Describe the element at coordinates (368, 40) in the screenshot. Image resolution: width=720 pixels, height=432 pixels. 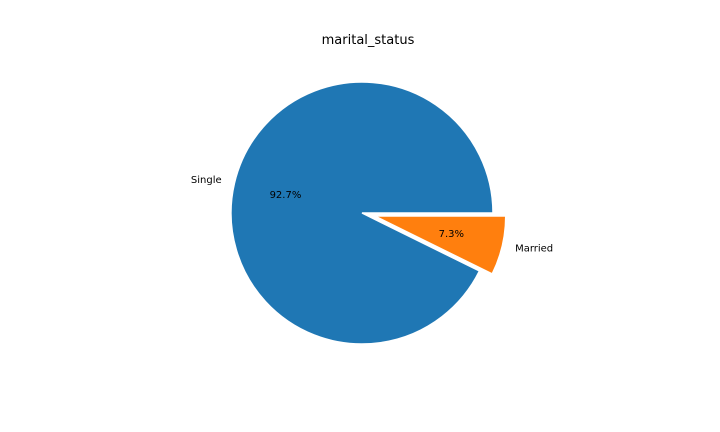
I see `chart-title: marital_status` at that location.